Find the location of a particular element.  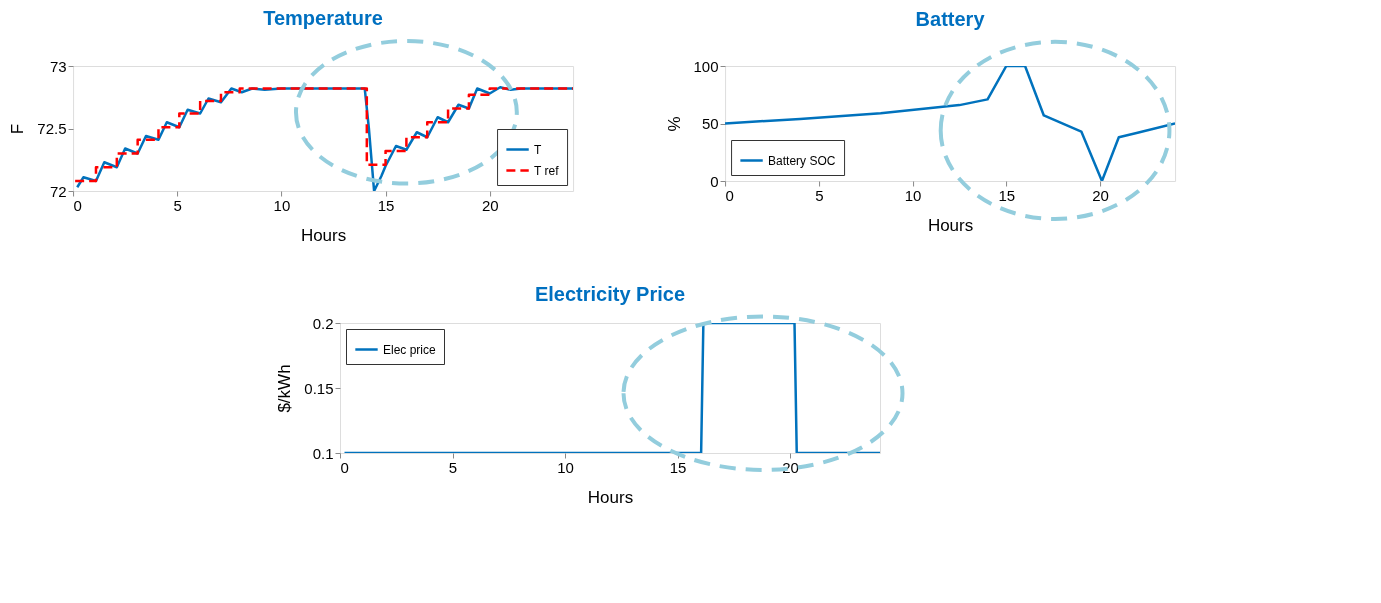

y-tick-label: 72 is located at coordinates (58, 191).